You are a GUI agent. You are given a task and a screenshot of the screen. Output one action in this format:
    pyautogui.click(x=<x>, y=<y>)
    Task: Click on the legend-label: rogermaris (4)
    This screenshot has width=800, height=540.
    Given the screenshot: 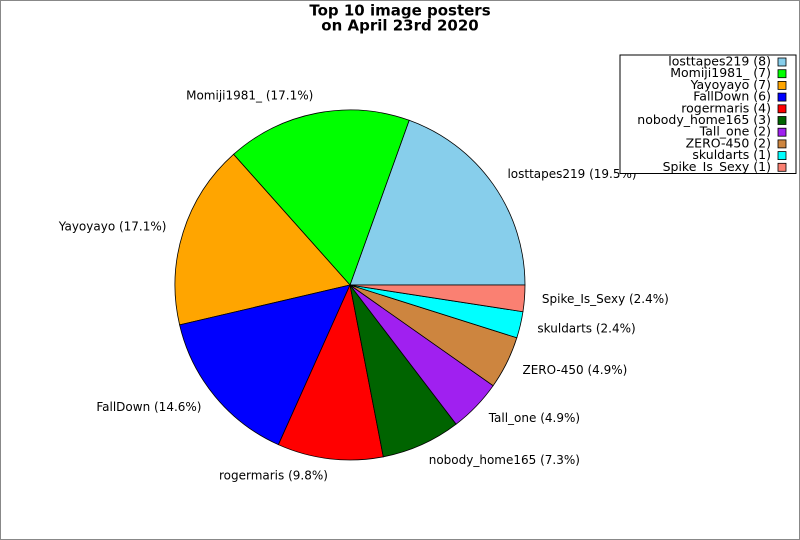 What is the action you would take?
    pyautogui.click(x=726, y=107)
    